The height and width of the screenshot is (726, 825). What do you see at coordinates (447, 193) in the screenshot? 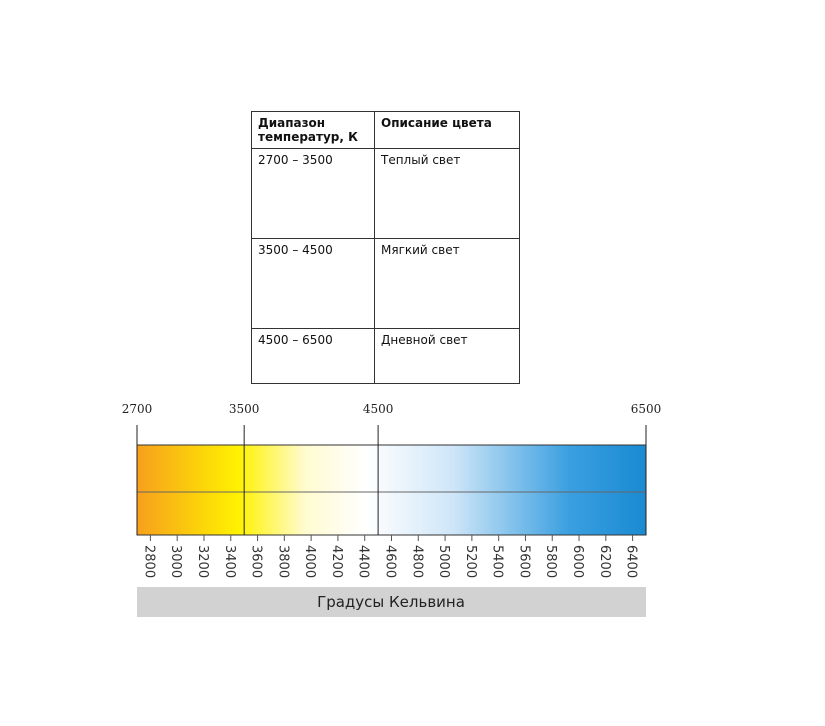
I see `cell: Теплый свет` at bounding box center [447, 193].